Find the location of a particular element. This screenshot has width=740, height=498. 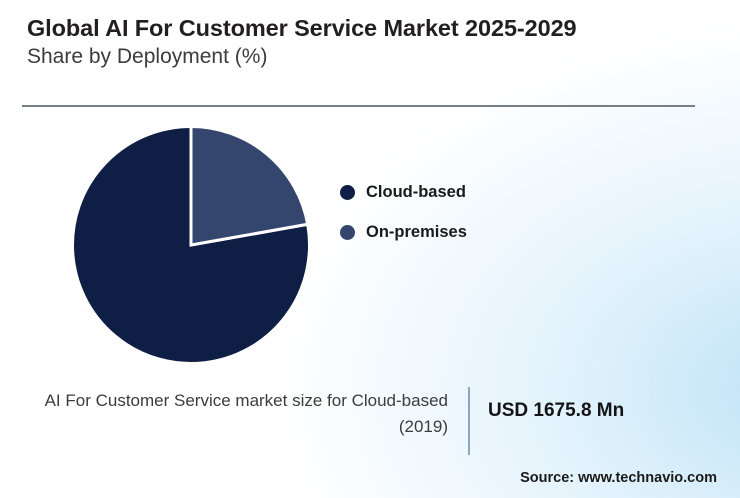

header-divider is located at coordinates (358, 106).